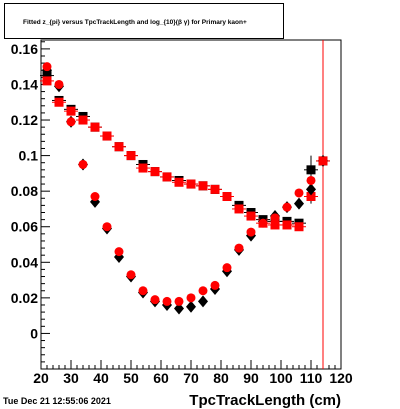 This screenshot has height=409, width=400. I want to click on x-axis-label: TpcTrackLength (cm), so click(265, 400).